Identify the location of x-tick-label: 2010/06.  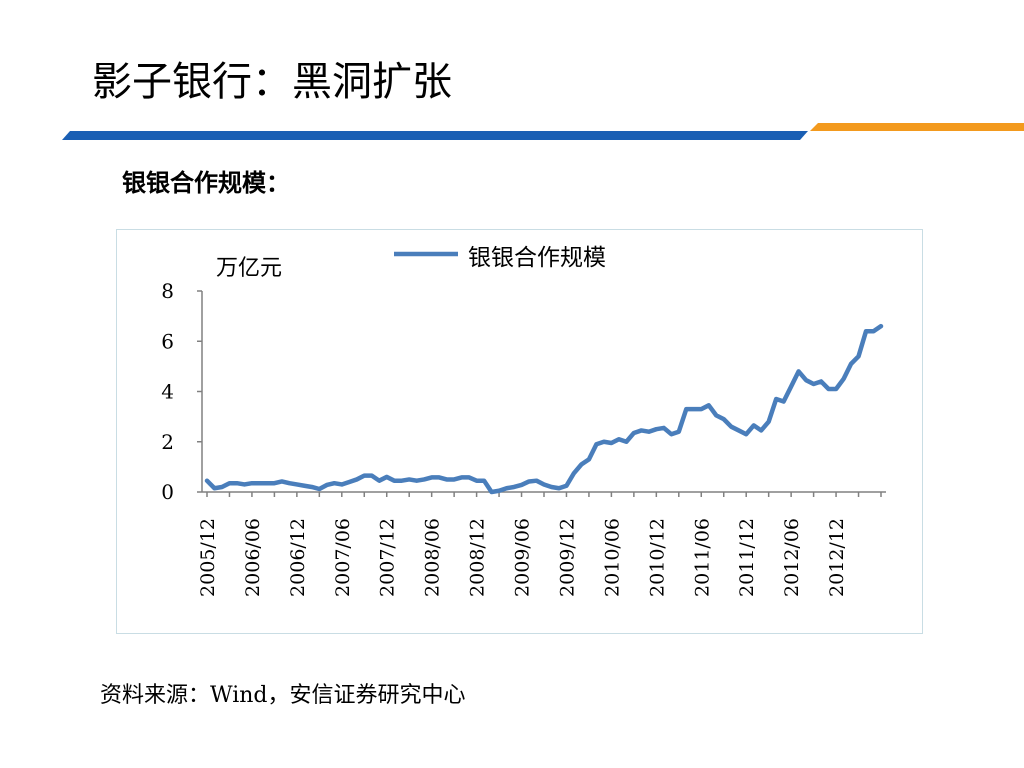
(612, 557).